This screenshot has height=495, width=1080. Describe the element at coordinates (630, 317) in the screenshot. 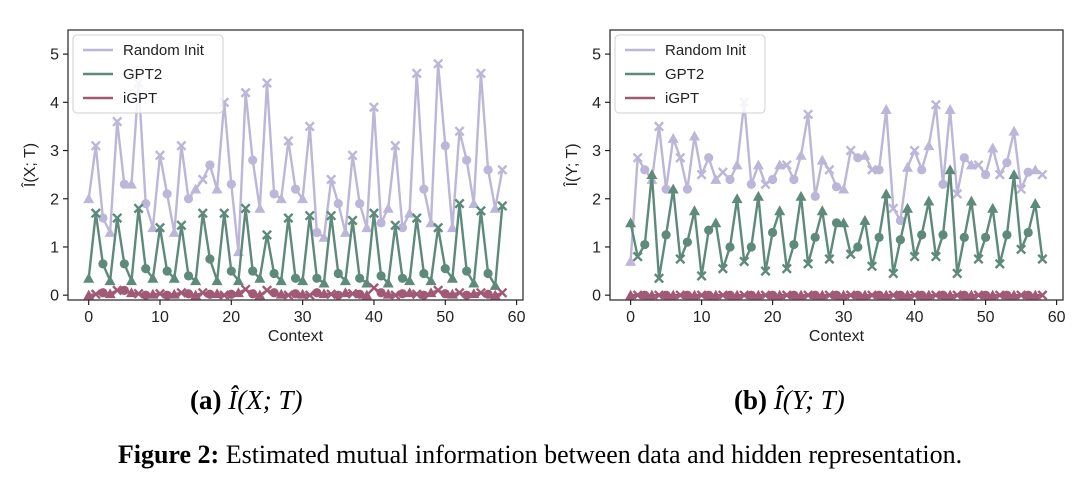

I see `x-tick-label: 0` at that location.